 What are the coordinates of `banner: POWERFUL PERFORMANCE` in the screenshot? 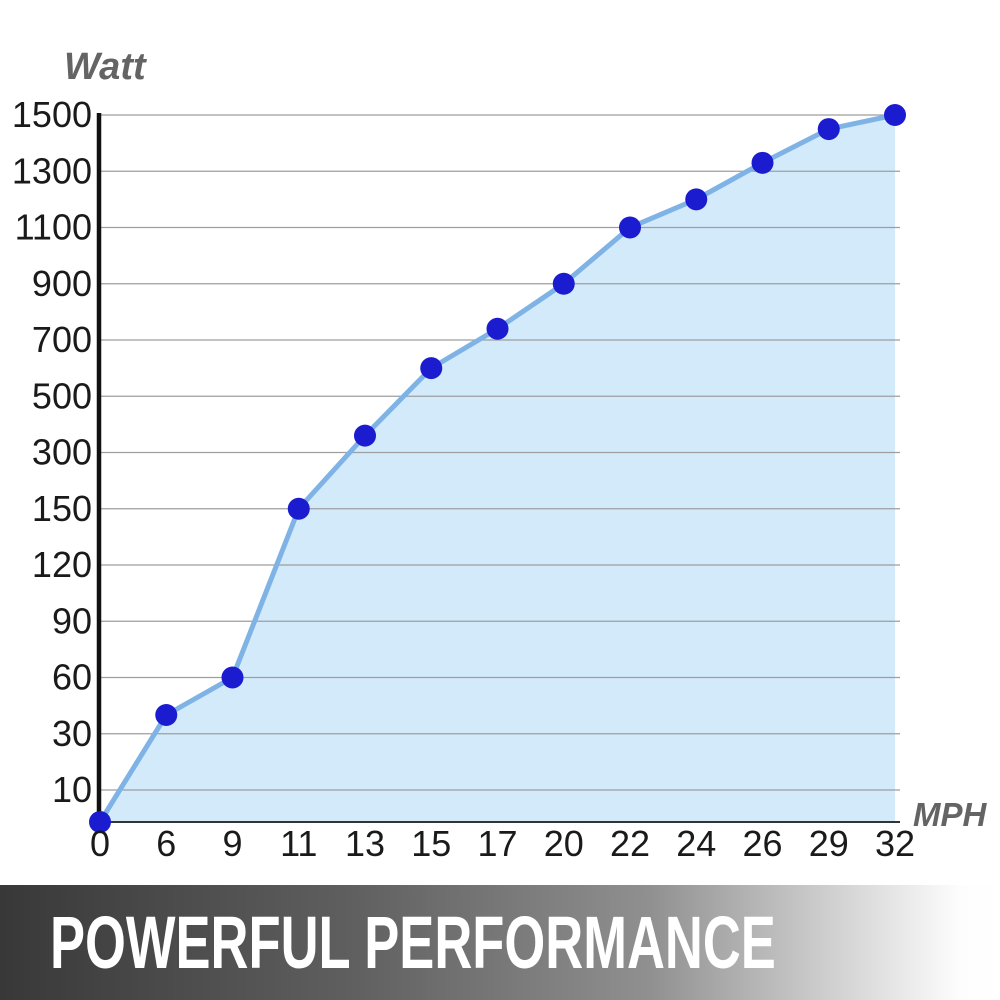 It's located at (500, 942).